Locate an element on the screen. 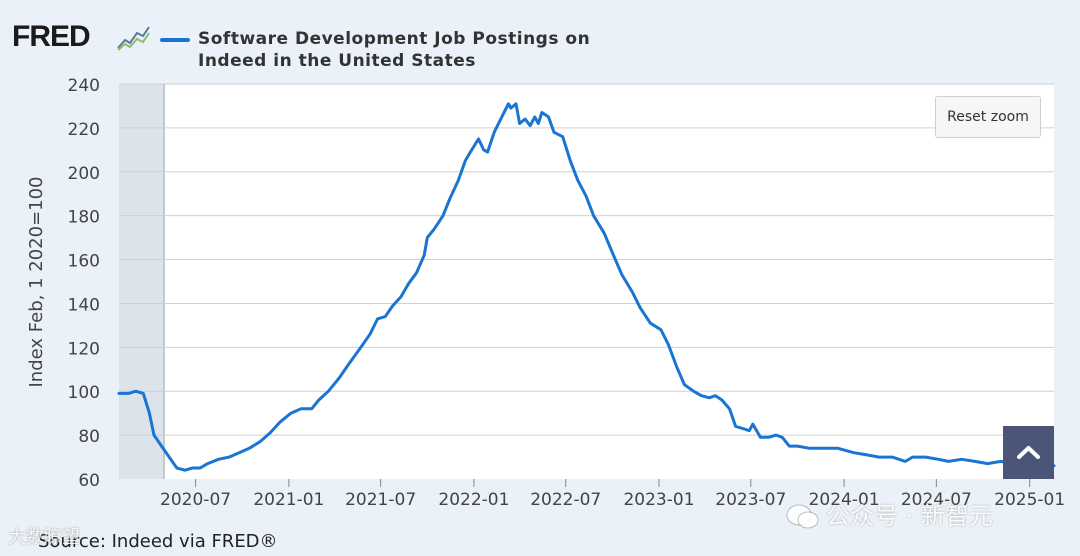 The height and width of the screenshot is (556, 1080). recession-shading is located at coordinates (142, 281).